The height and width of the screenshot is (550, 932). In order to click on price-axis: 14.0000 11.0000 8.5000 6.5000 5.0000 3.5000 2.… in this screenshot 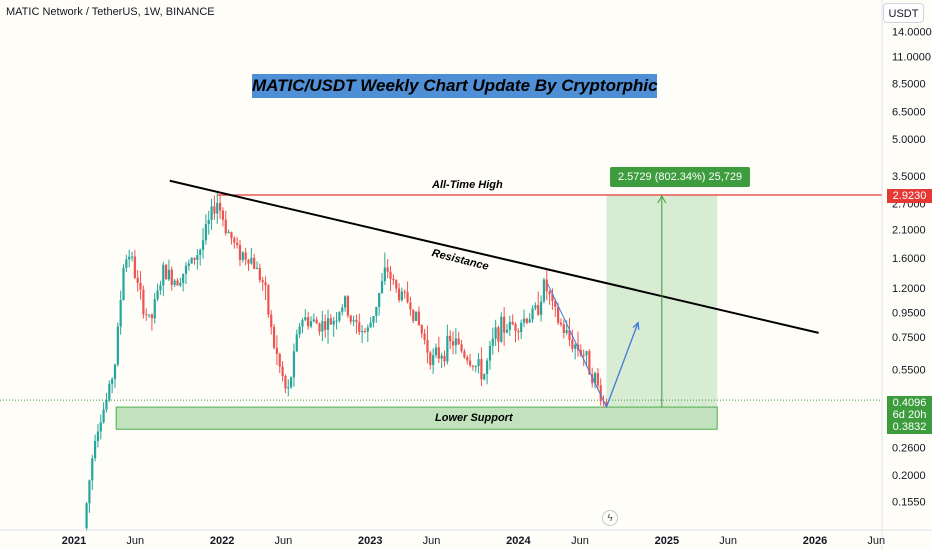, I will do `click(906, 275)`.